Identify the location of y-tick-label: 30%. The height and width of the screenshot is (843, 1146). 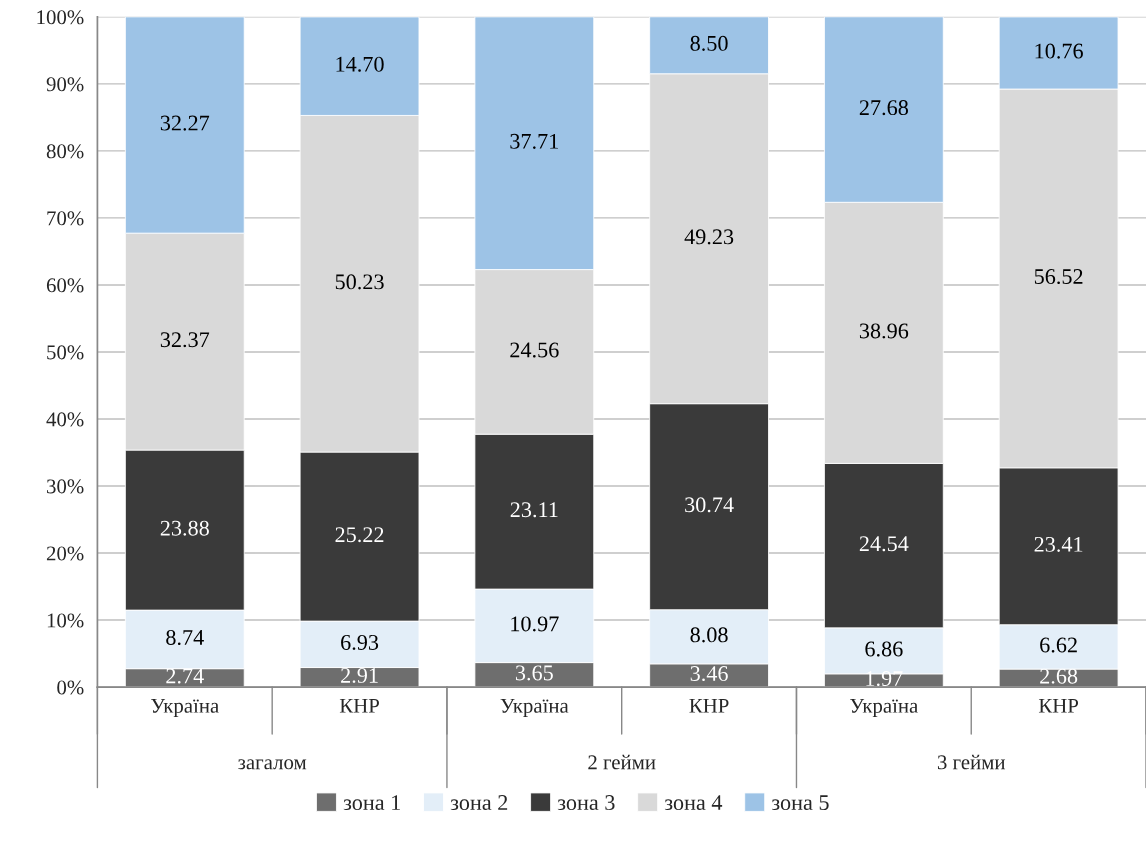
(65, 486).